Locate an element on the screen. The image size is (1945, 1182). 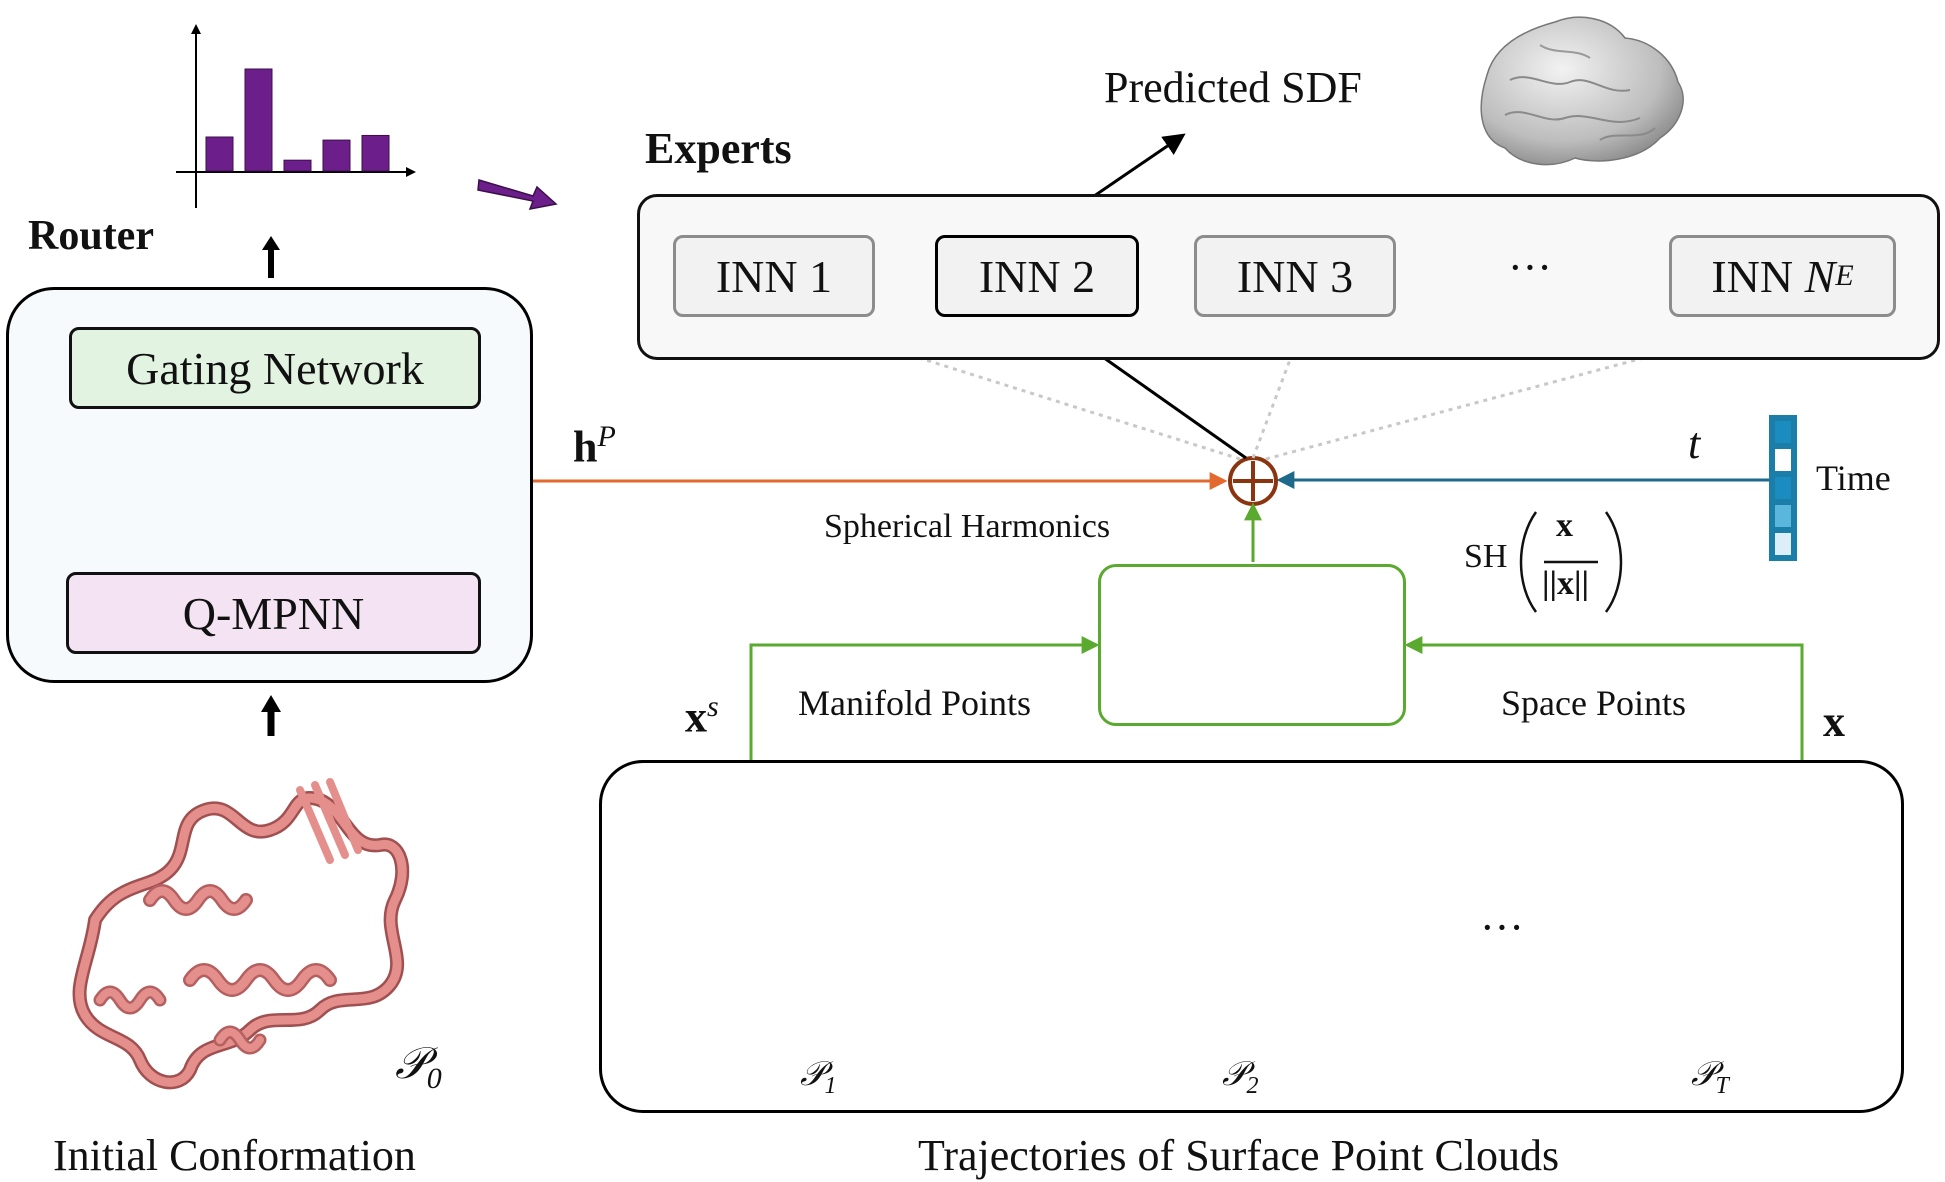
trajectory-ellipsis: ··· is located at coordinates (1502, 927).